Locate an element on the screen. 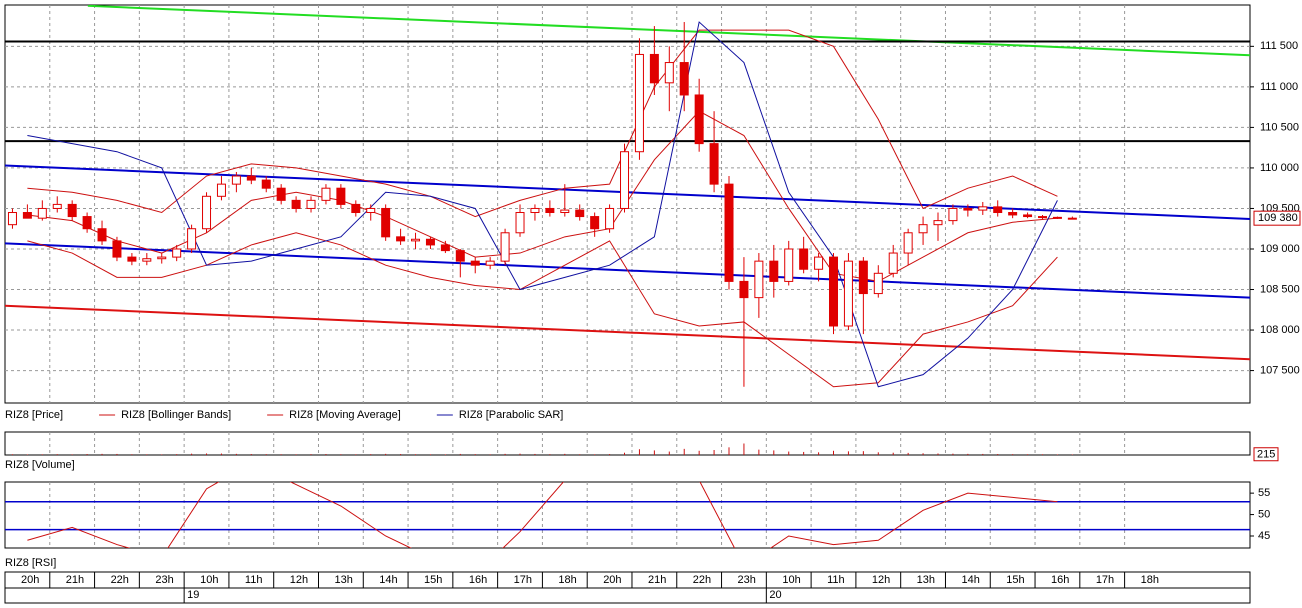 The height and width of the screenshot is (608, 1302). legend-label: RIZ8 [Bollinger Bands] is located at coordinates (176, 415).